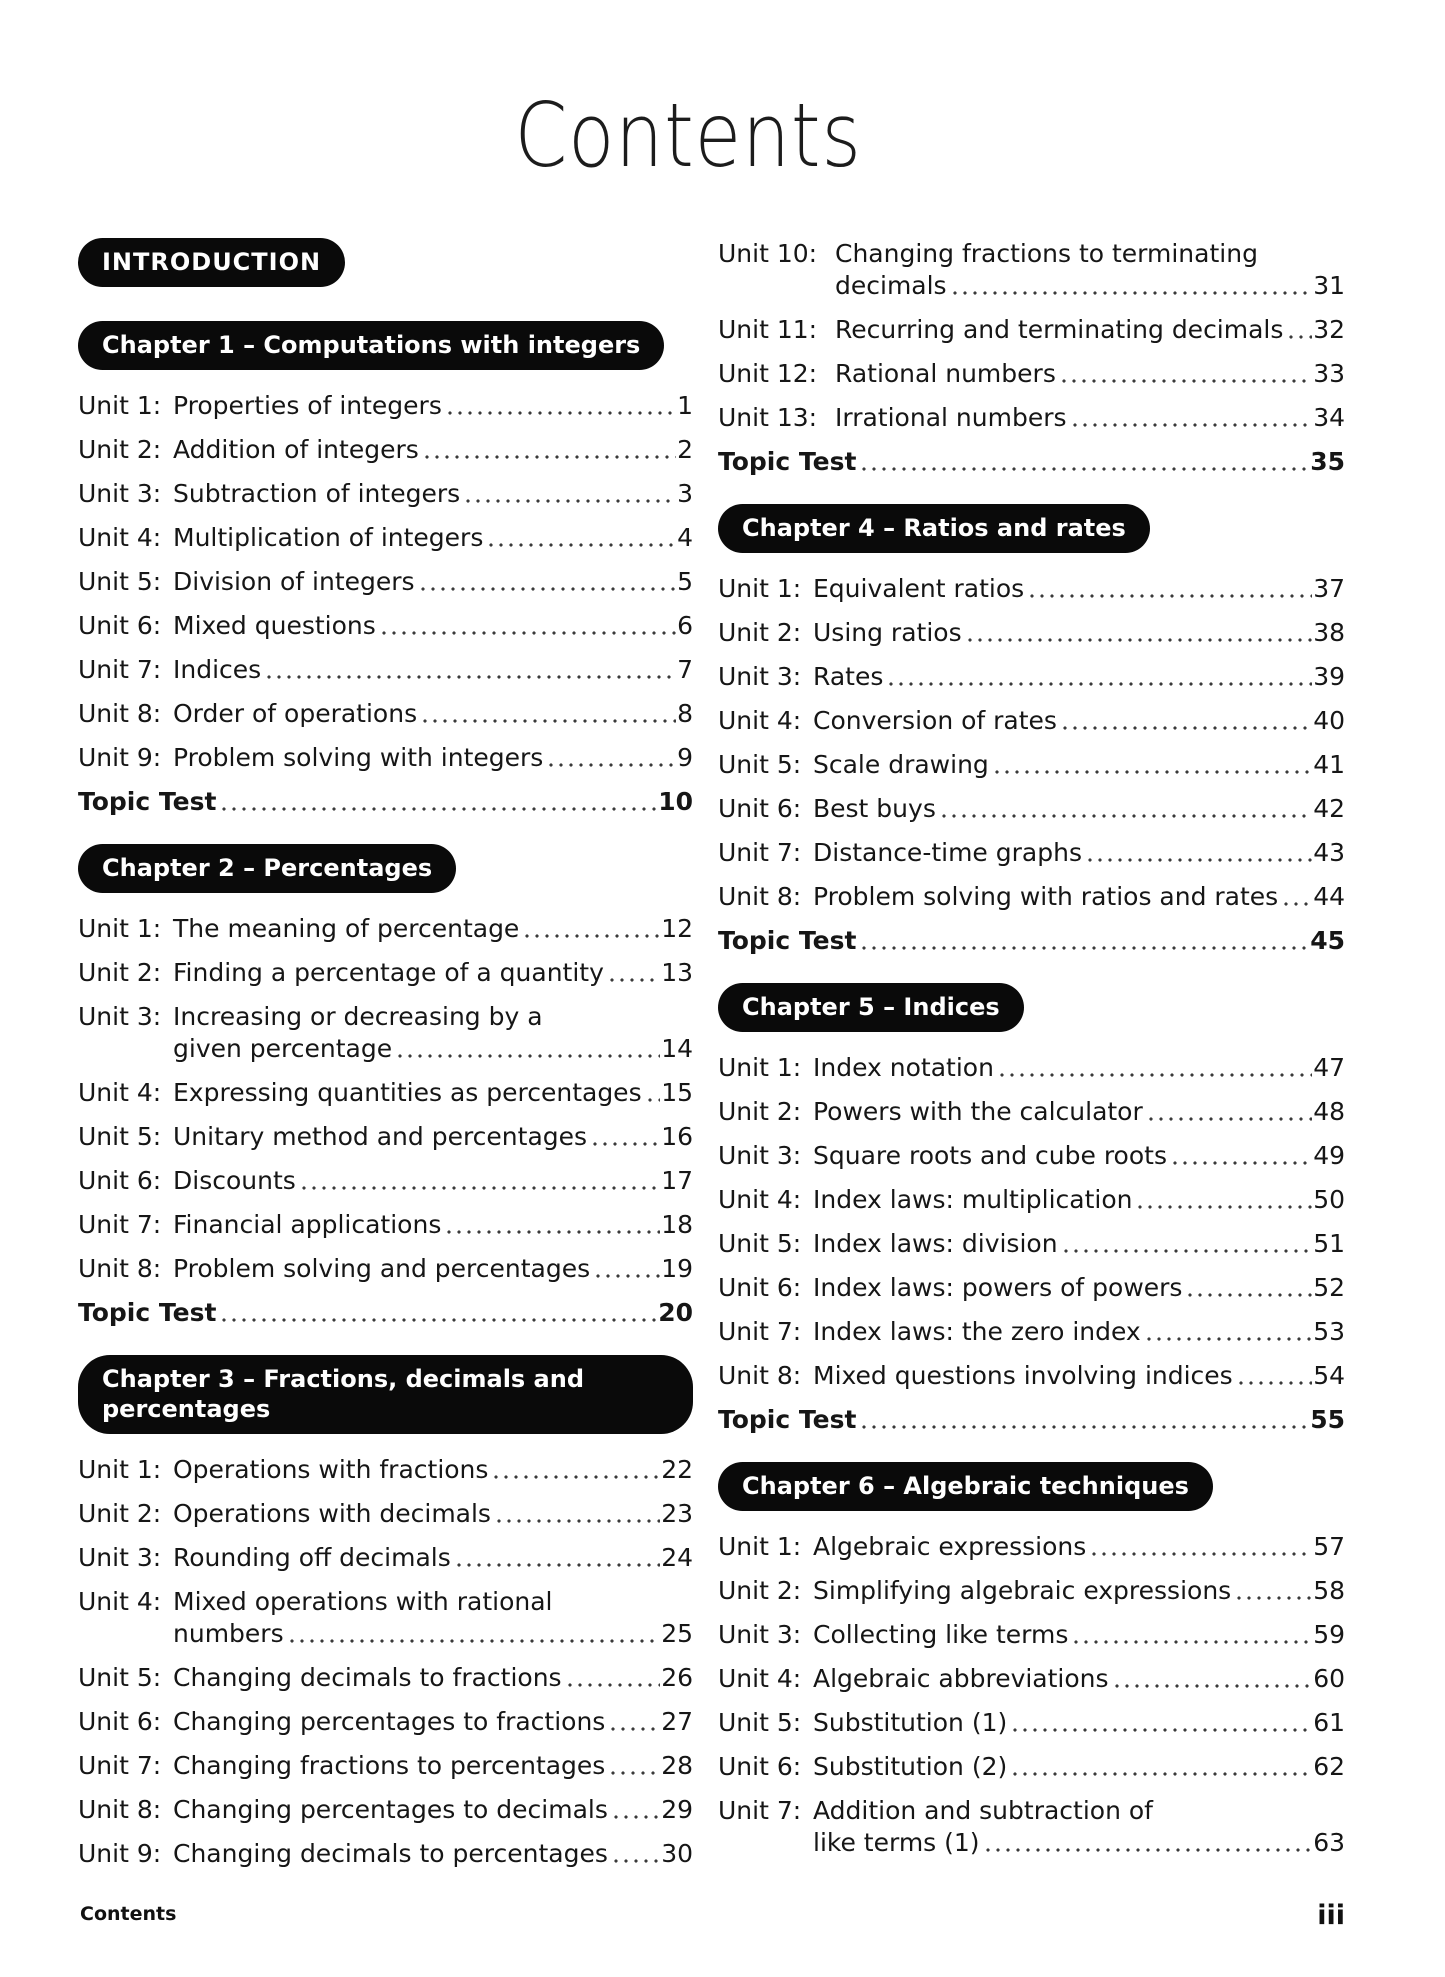 This screenshot has width=1445, height=1977. Describe the element at coordinates (1329, 764) in the screenshot. I see `page-number: 41` at that location.